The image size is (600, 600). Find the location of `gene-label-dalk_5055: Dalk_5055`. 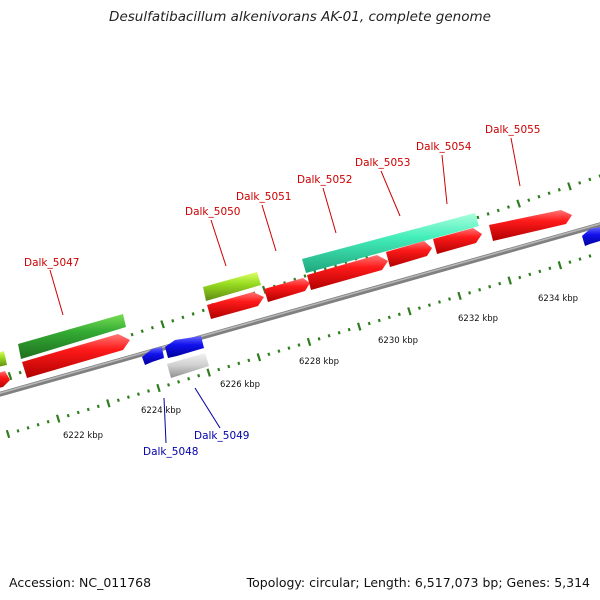

gene-label-dalk_5055: Dalk_5055 is located at coordinates (513, 130).